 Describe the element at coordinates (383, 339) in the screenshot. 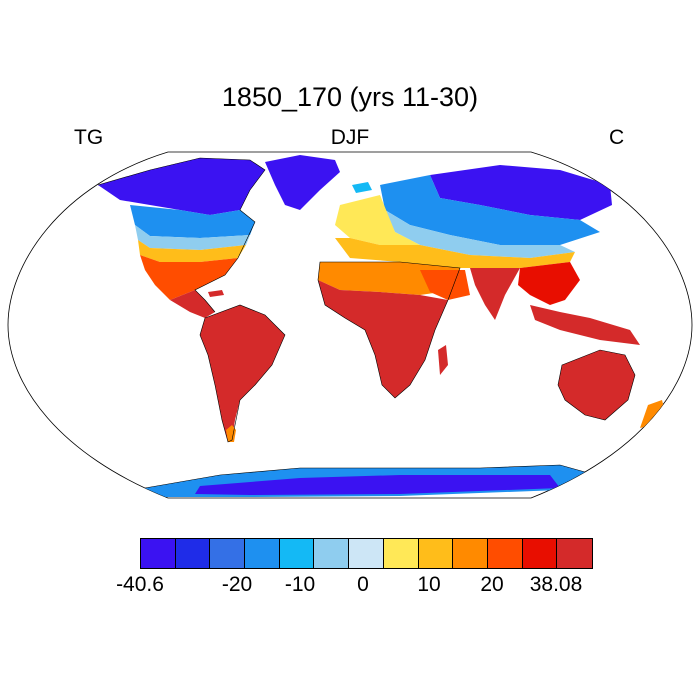

I see `africa-tropics` at that location.